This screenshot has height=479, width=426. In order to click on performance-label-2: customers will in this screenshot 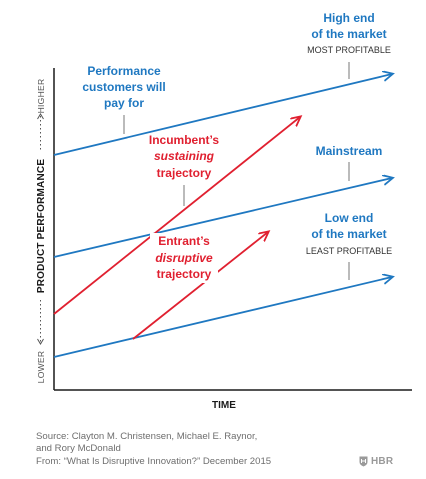, I will do `click(123, 87)`.